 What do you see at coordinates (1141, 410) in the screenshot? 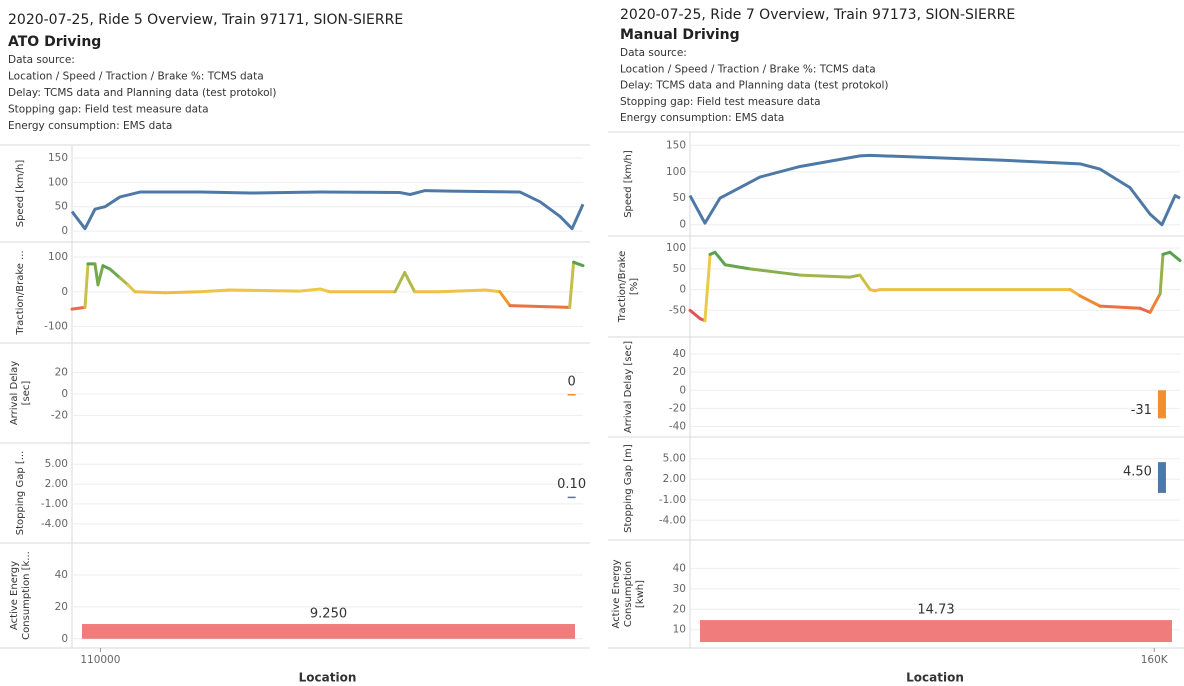
I see `data-label: -31` at bounding box center [1141, 410].